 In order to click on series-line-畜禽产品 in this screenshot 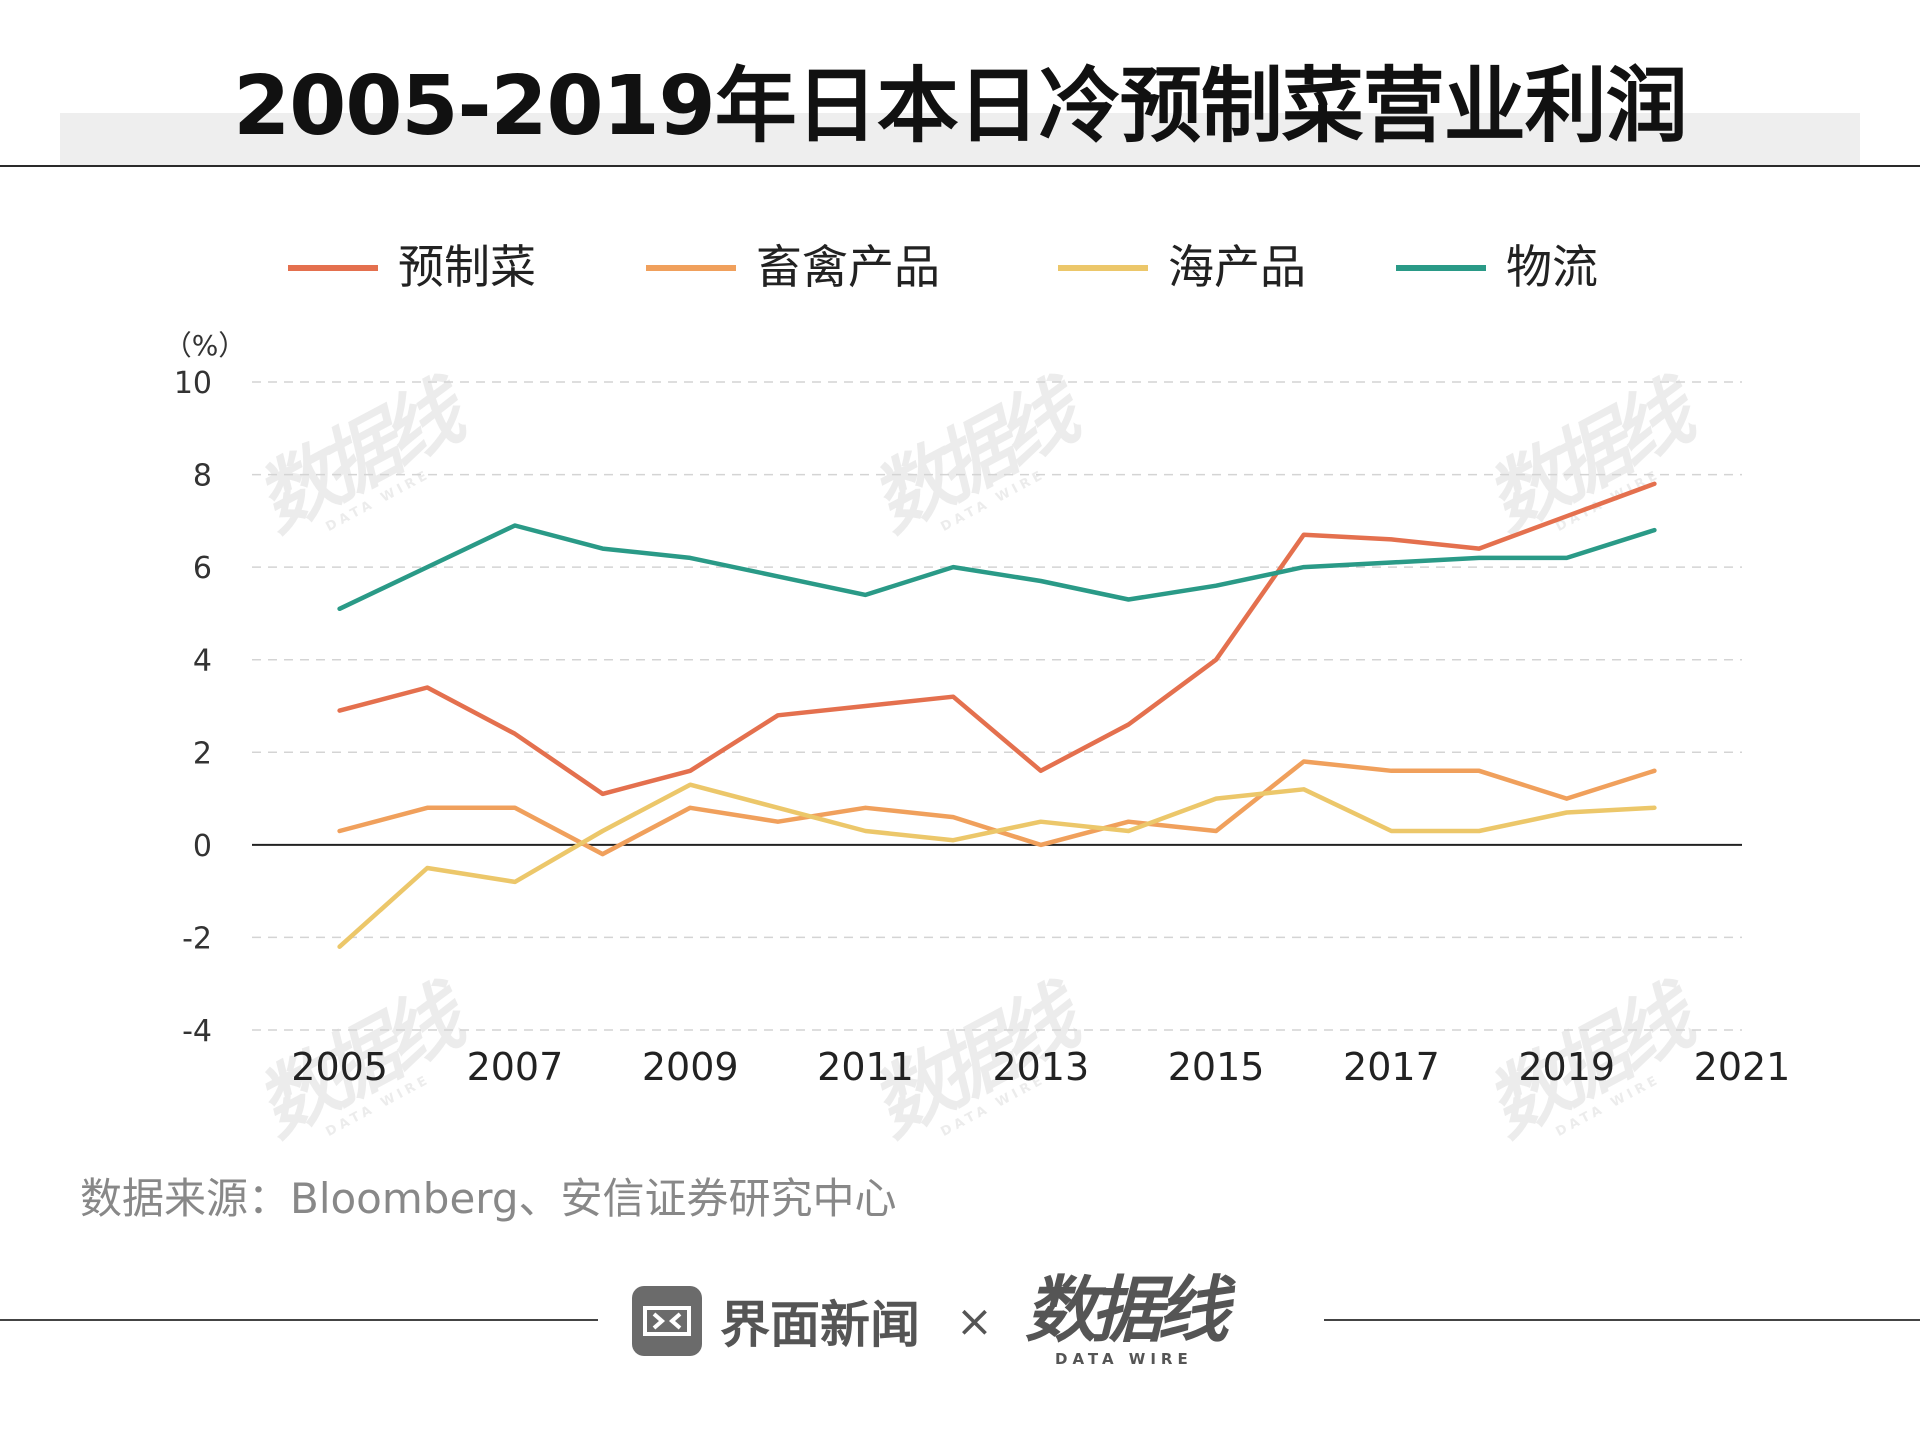, I will do `click(997, 808)`.